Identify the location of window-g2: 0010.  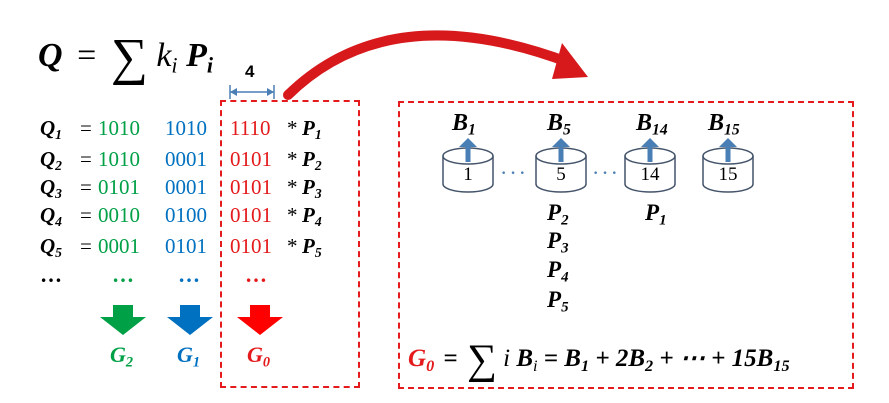
(119, 215).